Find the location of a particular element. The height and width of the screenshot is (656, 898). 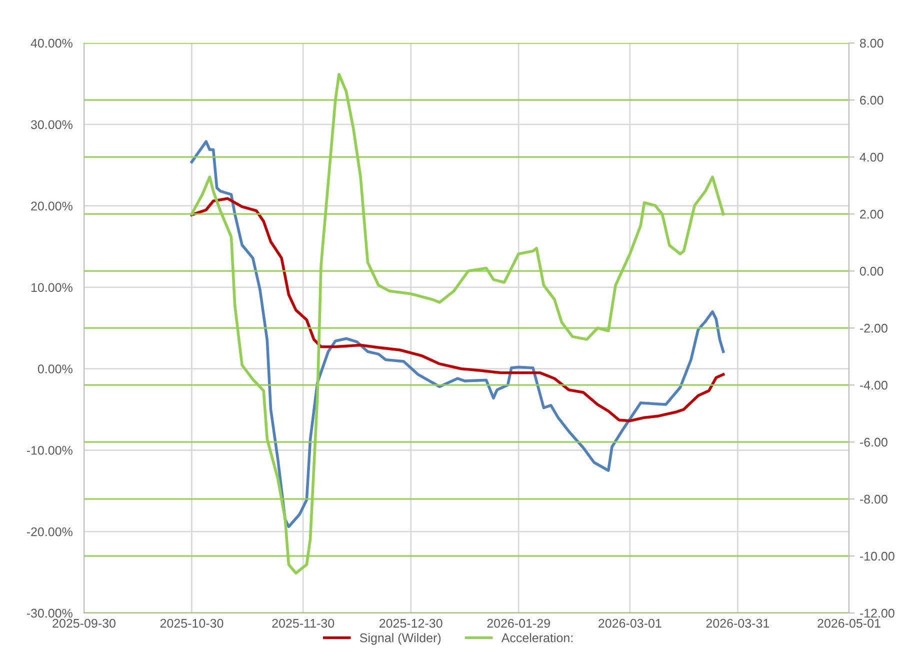

x-tick-label: 2026-05-01 is located at coordinates (849, 623).